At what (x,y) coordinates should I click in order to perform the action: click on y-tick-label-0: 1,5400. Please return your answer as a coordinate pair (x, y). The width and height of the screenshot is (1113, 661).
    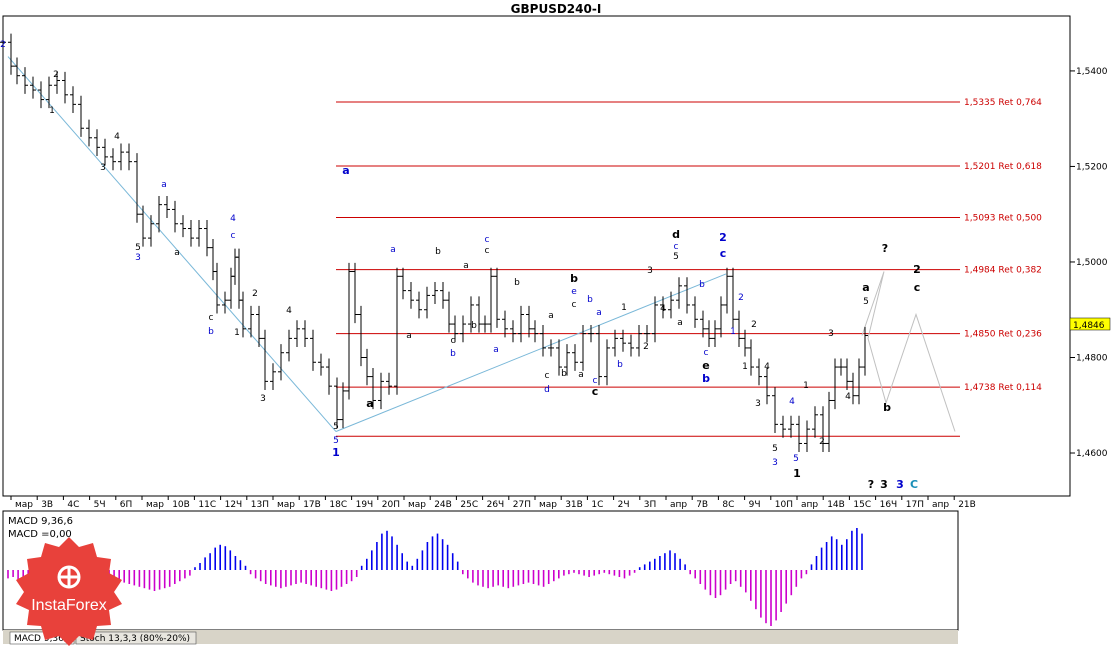
    Looking at the image, I should click on (1092, 72).